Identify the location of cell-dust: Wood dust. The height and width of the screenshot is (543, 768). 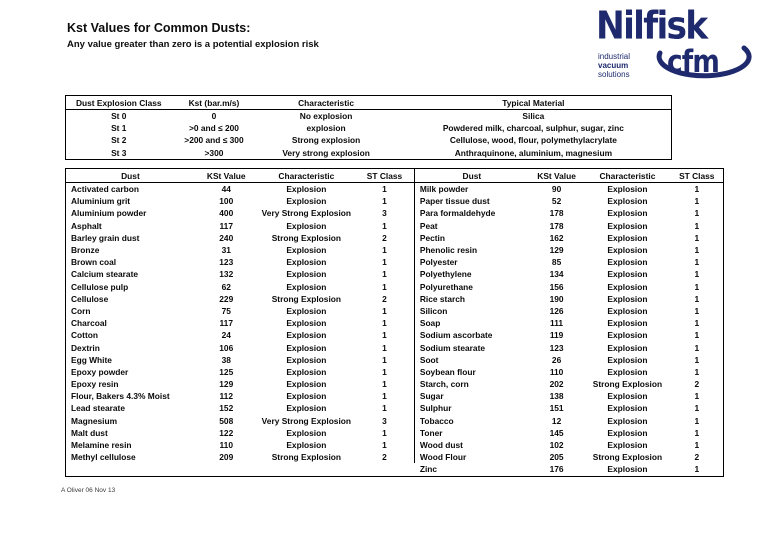
(441, 445).